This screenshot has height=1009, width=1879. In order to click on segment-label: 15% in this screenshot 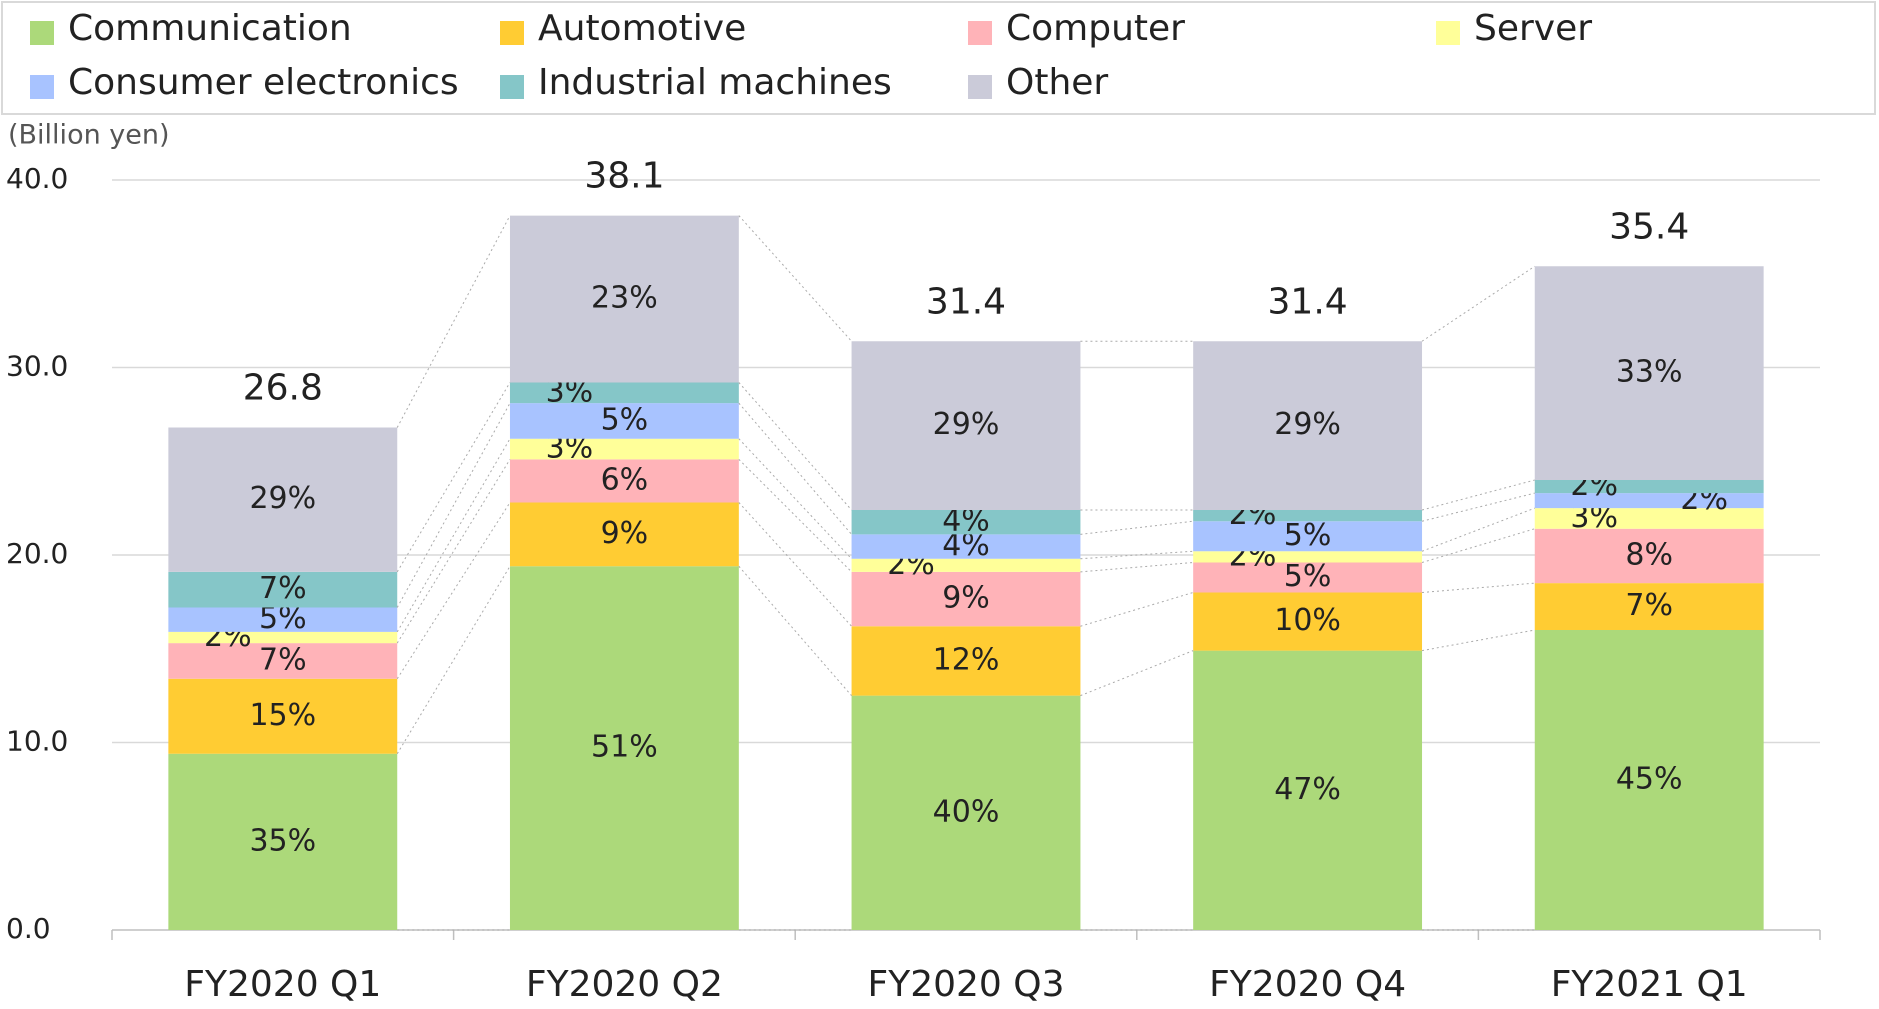, I will do `click(282, 715)`.